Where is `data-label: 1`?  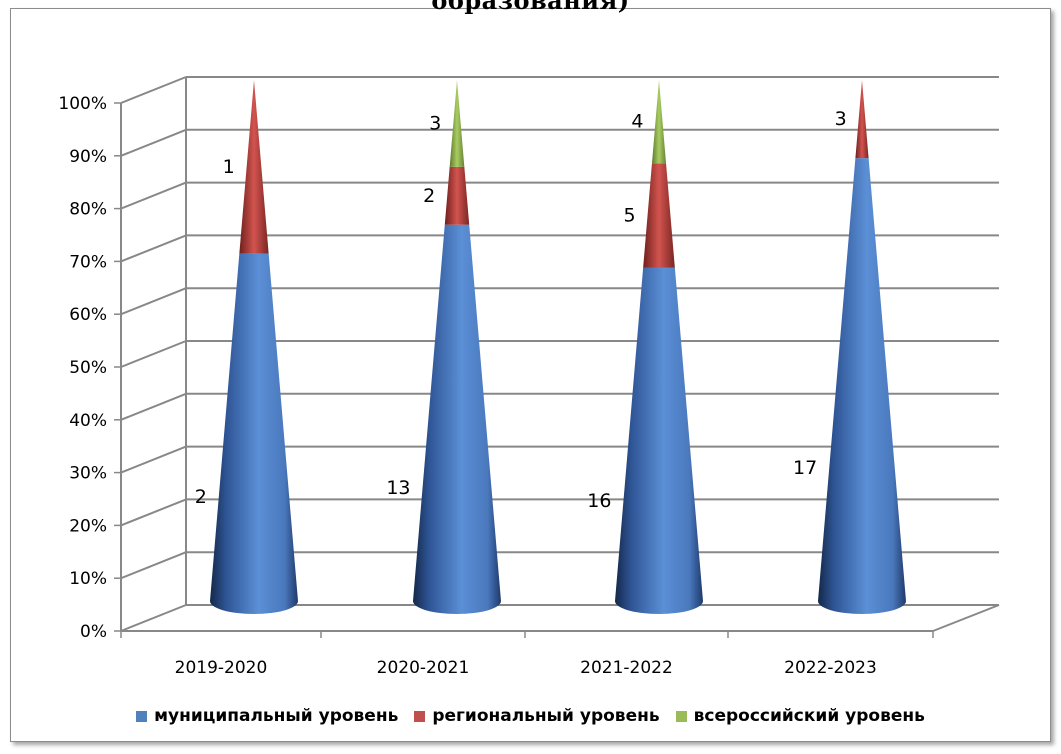 data-label: 1 is located at coordinates (229, 167).